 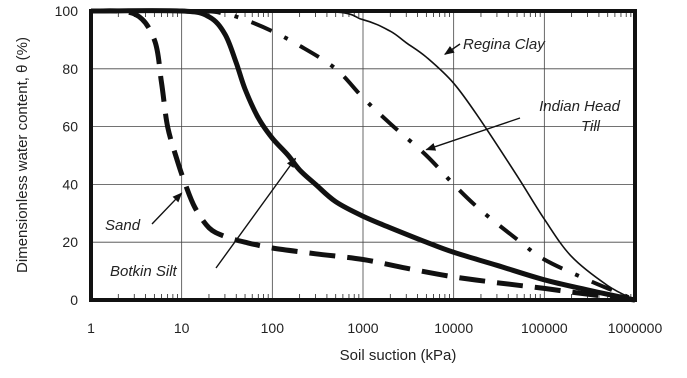 I want to click on x-tick-label: 1, so click(x=91, y=328).